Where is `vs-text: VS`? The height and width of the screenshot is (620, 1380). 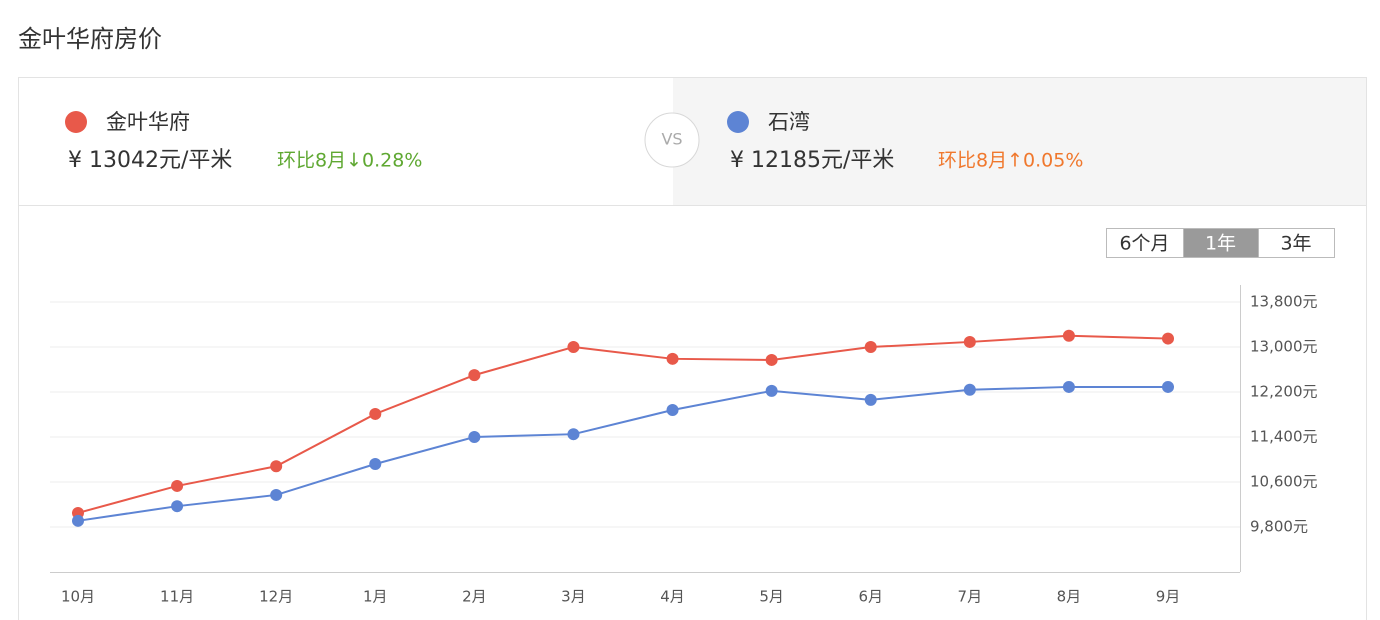
vs-text: VS is located at coordinates (671, 139).